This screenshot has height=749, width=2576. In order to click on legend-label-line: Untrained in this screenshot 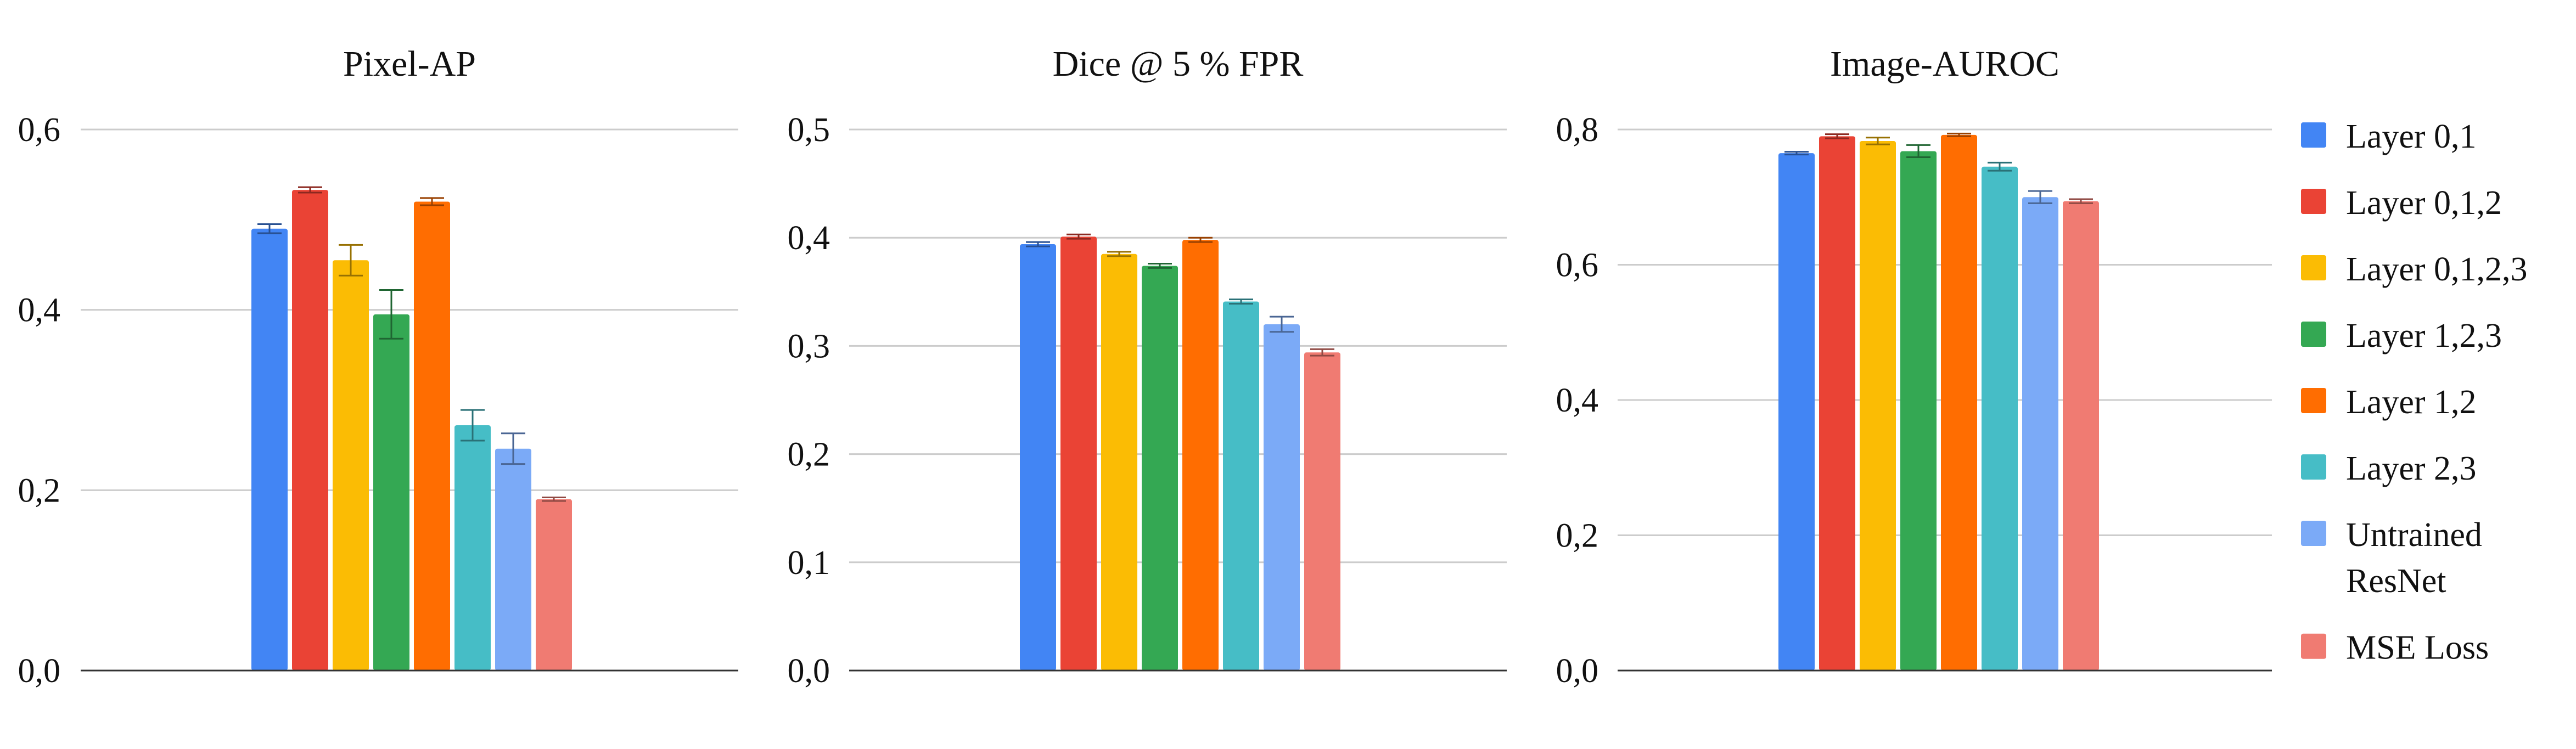, I will do `click(2414, 535)`.